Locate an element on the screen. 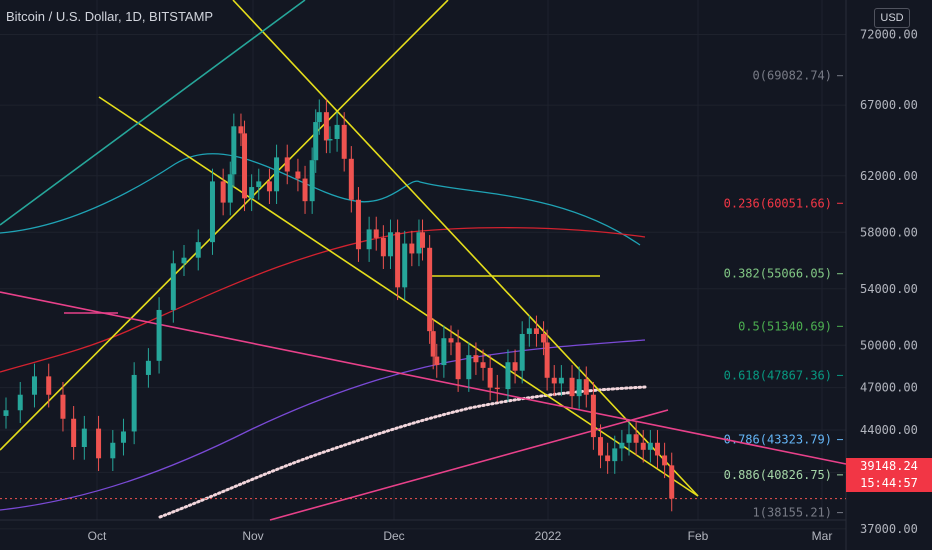 This screenshot has height=550, width=932. x-tick-label: Dec is located at coordinates (393, 536).